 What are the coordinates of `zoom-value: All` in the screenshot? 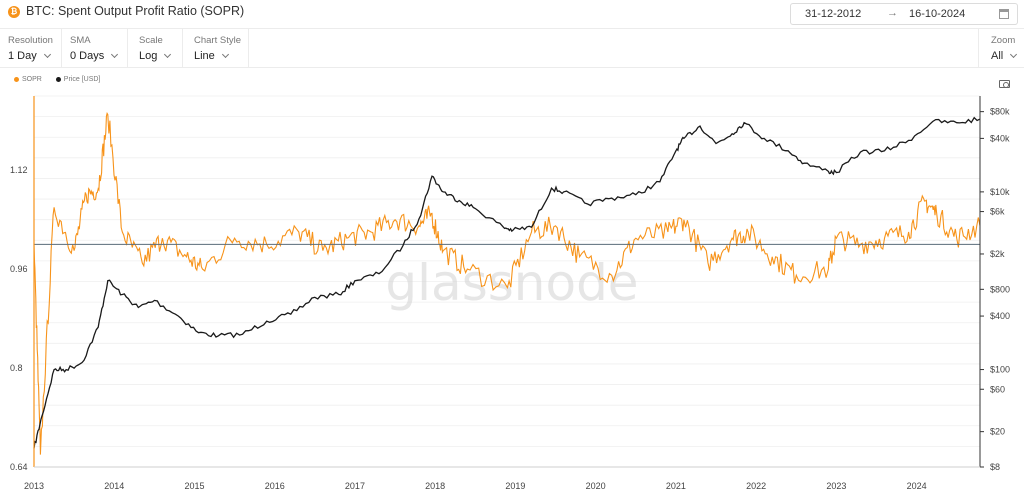 It's located at (997, 56).